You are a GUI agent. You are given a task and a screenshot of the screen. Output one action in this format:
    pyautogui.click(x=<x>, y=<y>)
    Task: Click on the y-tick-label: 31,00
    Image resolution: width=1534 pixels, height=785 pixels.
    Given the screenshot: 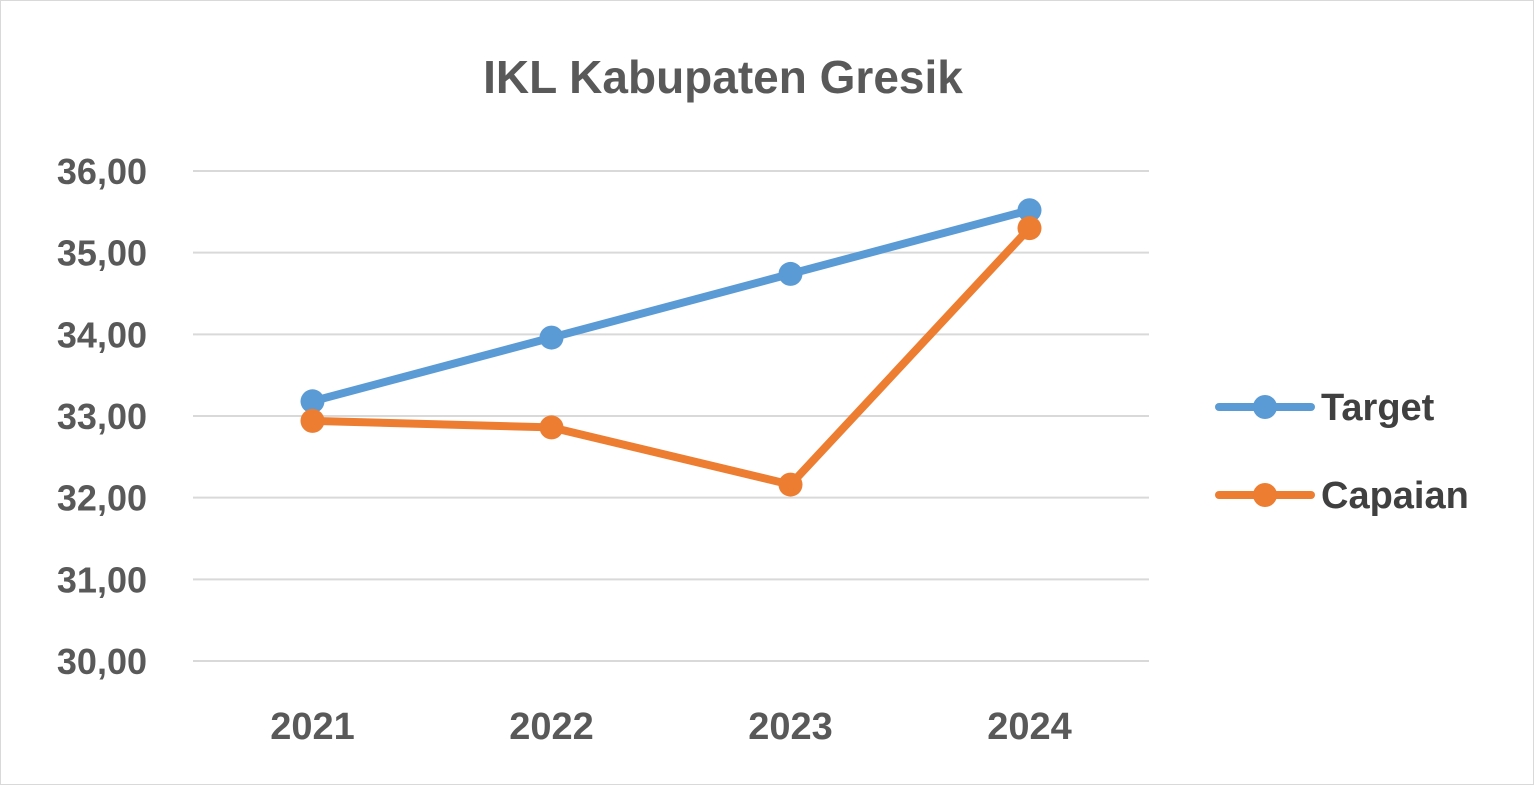 What is the action you would take?
    pyautogui.click(x=102, y=579)
    